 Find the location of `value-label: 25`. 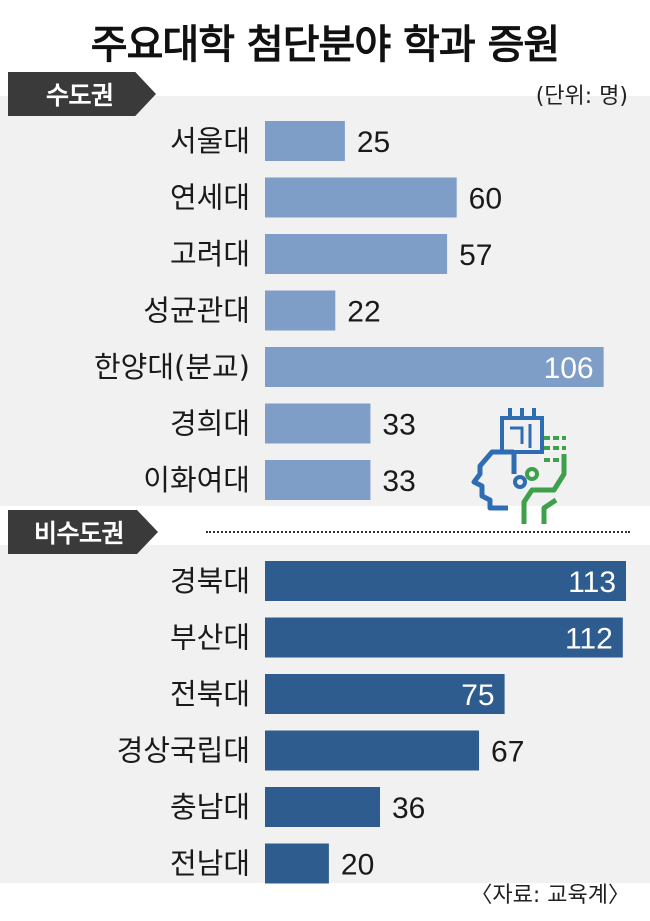

value-label: 25 is located at coordinates (373, 142).